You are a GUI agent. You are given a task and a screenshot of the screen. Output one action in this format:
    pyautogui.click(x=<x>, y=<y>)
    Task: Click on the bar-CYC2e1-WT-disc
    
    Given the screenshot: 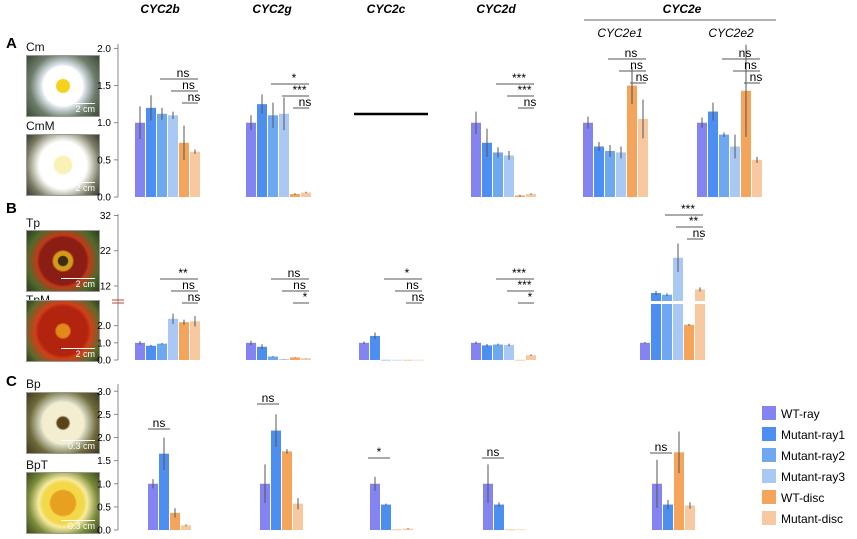 What is the action you would take?
    pyautogui.click(x=632, y=141)
    